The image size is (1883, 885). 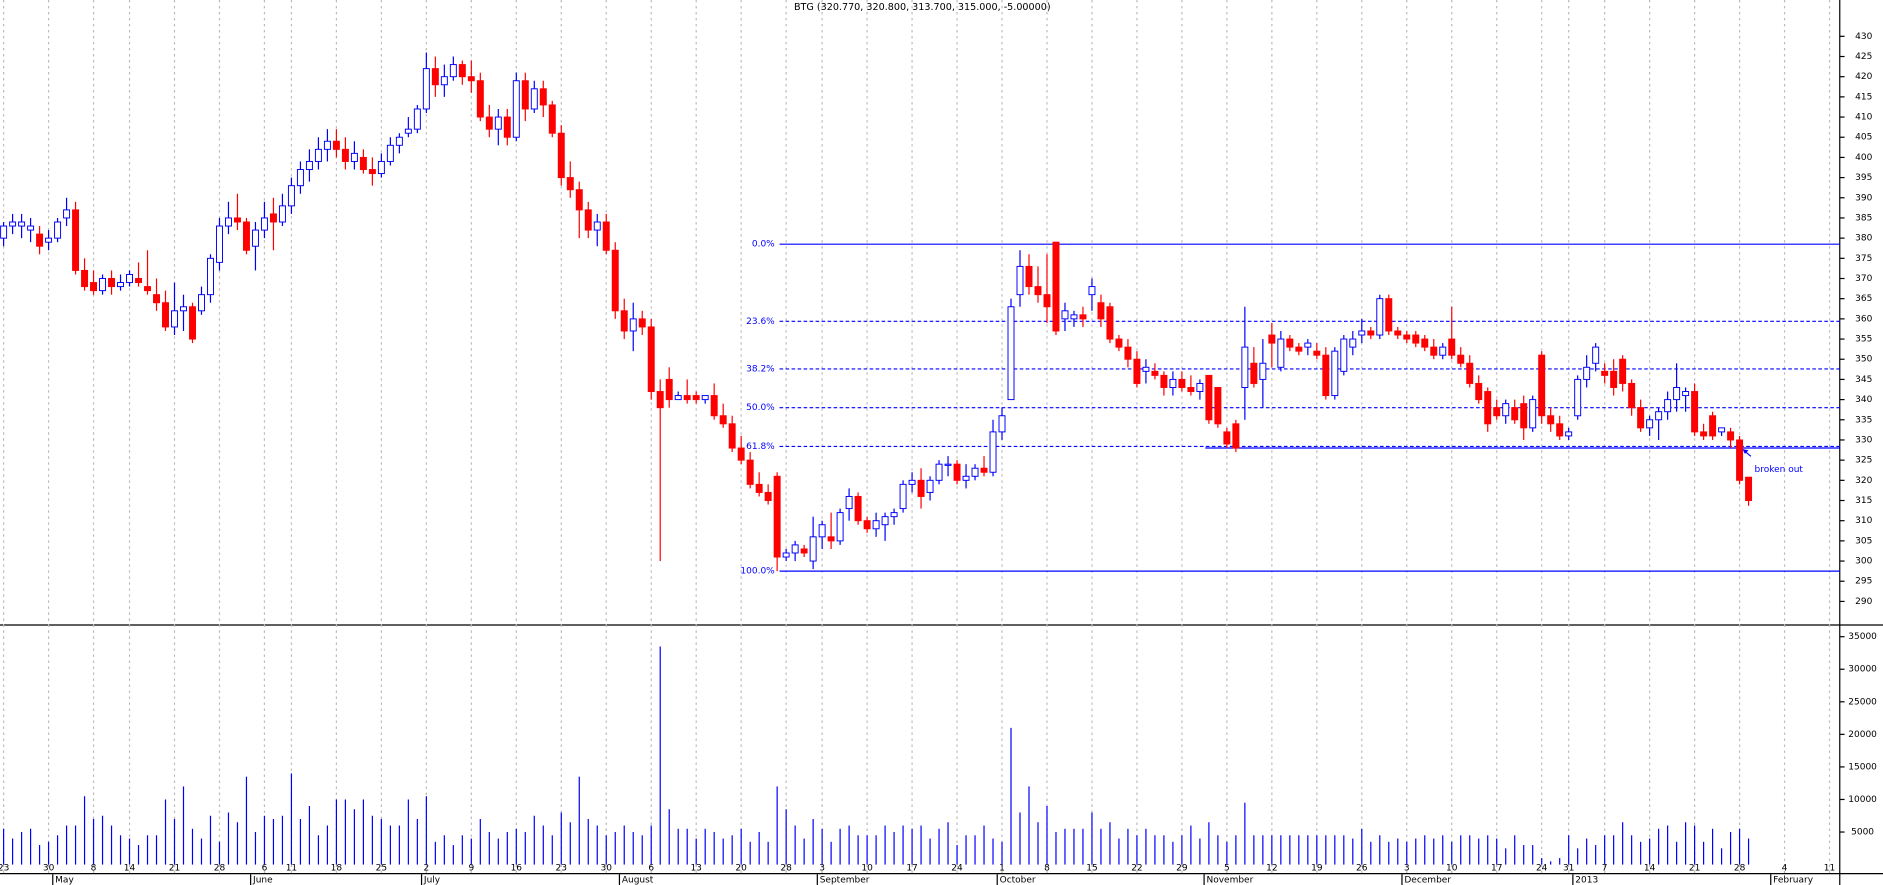 What do you see at coordinates (1863, 97) in the screenshot?
I see `y-tick-label: 415` at bounding box center [1863, 97].